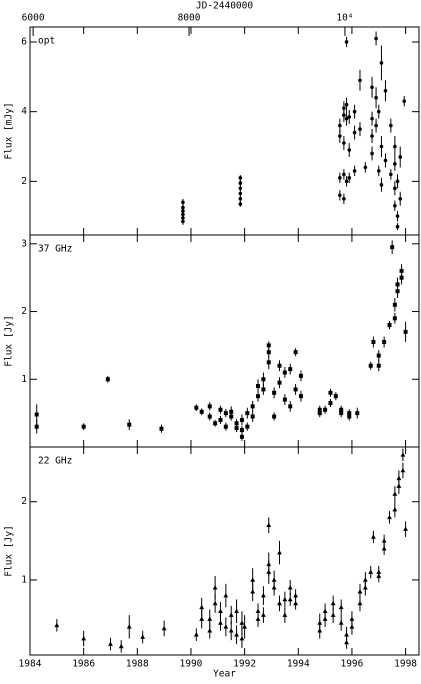 The height and width of the screenshot is (684, 421). I want to click on y-axis-label: Flux [Jy], so click(9, 340).